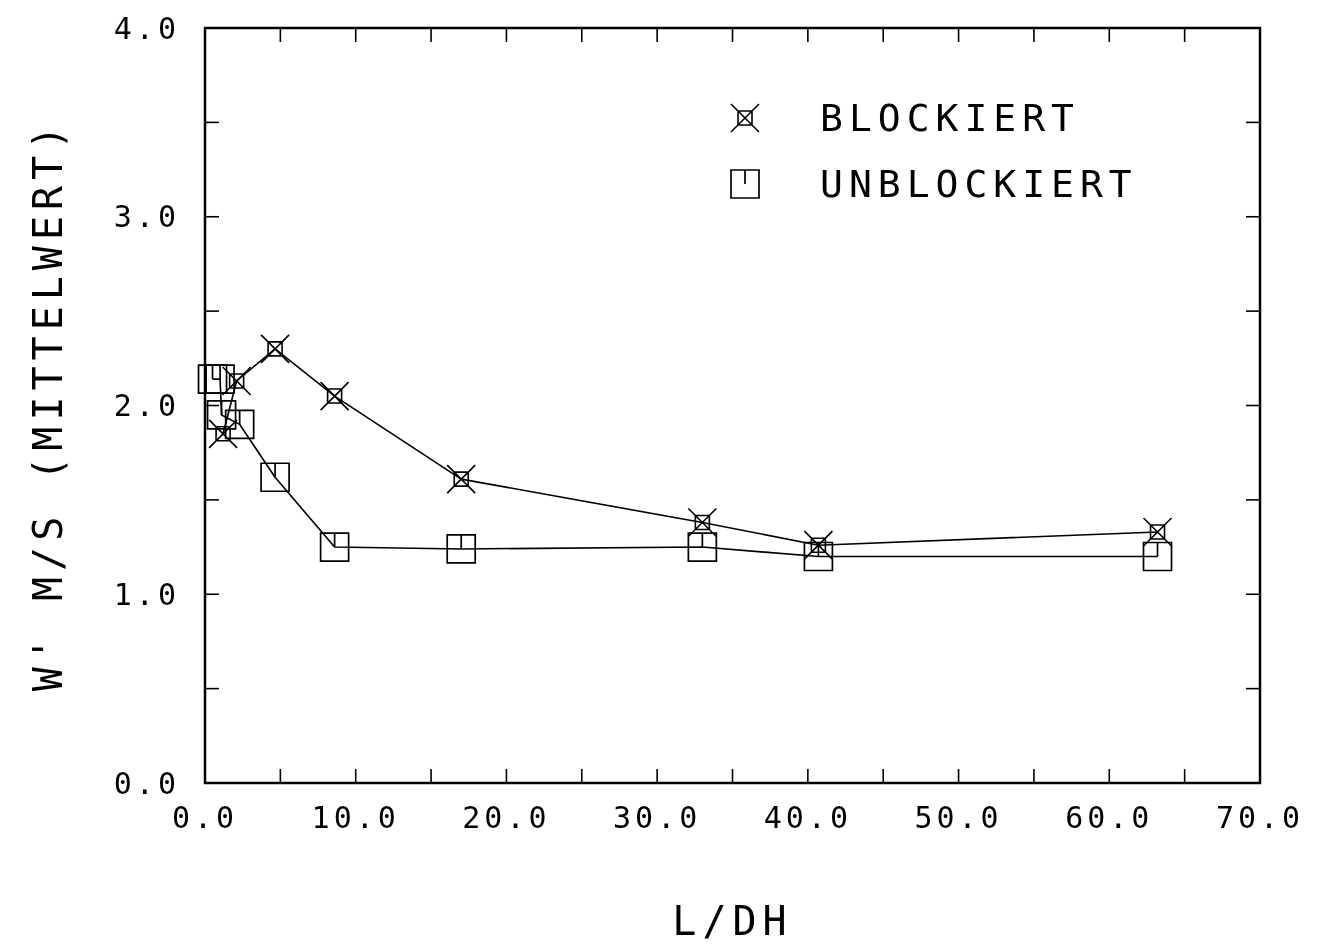  Describe the element at coordinates (950, 118) in the screenshot. I see `legend-label: BLOCKIERT` at that location.